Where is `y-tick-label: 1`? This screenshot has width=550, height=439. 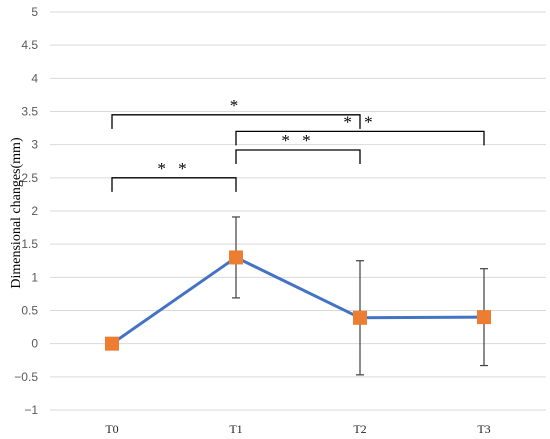
y-tick-label: 1 is located at coordinates (34, 277).